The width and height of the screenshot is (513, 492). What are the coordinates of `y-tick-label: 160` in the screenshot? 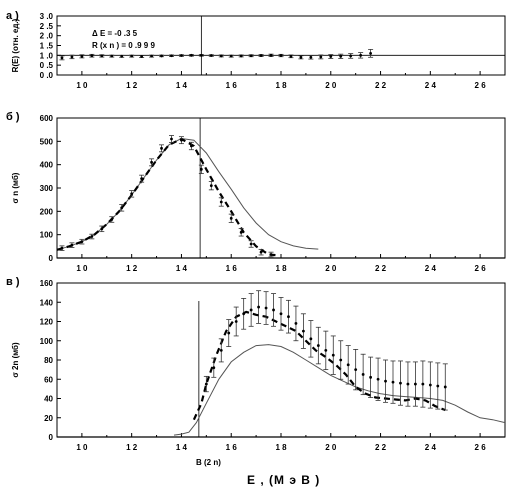 It's located at (47, 283).